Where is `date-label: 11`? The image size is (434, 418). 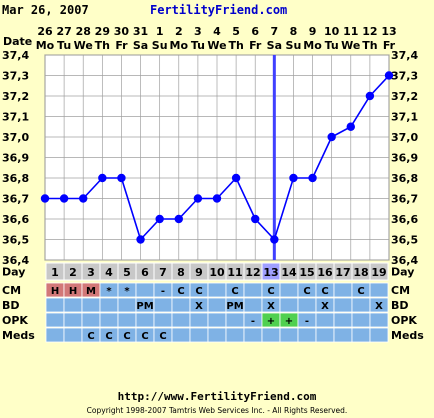
date-label: 11 is located at coordinates (350, 31).